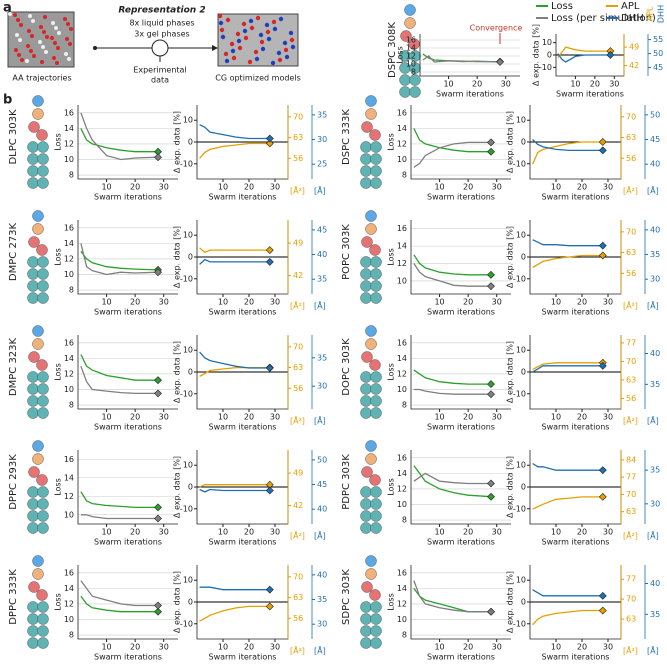  I want to click on y-tick-label: 42, so click(634, 65).